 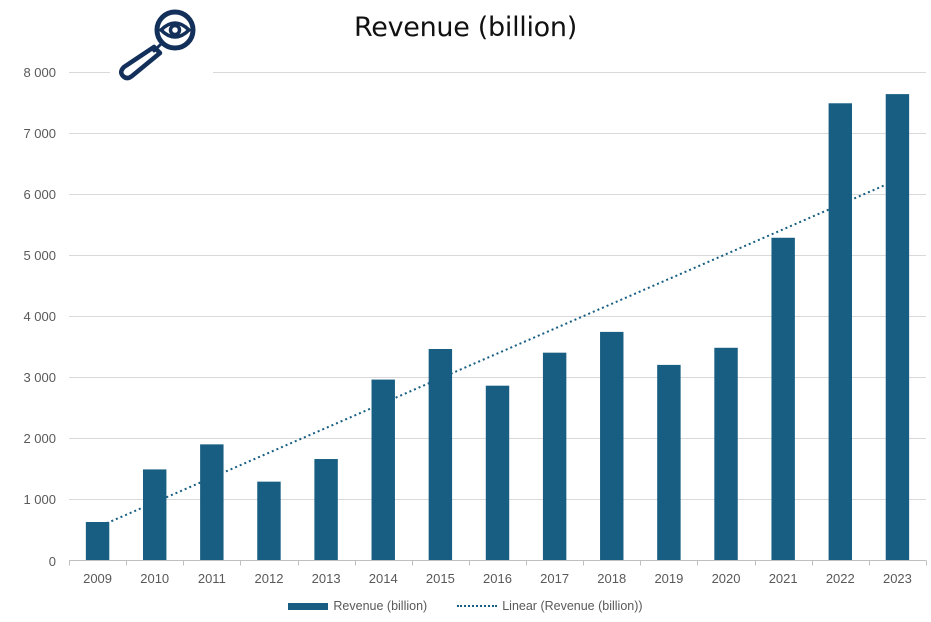 I want to click on x-tick-label: 2016, so click(x=497, y=578).